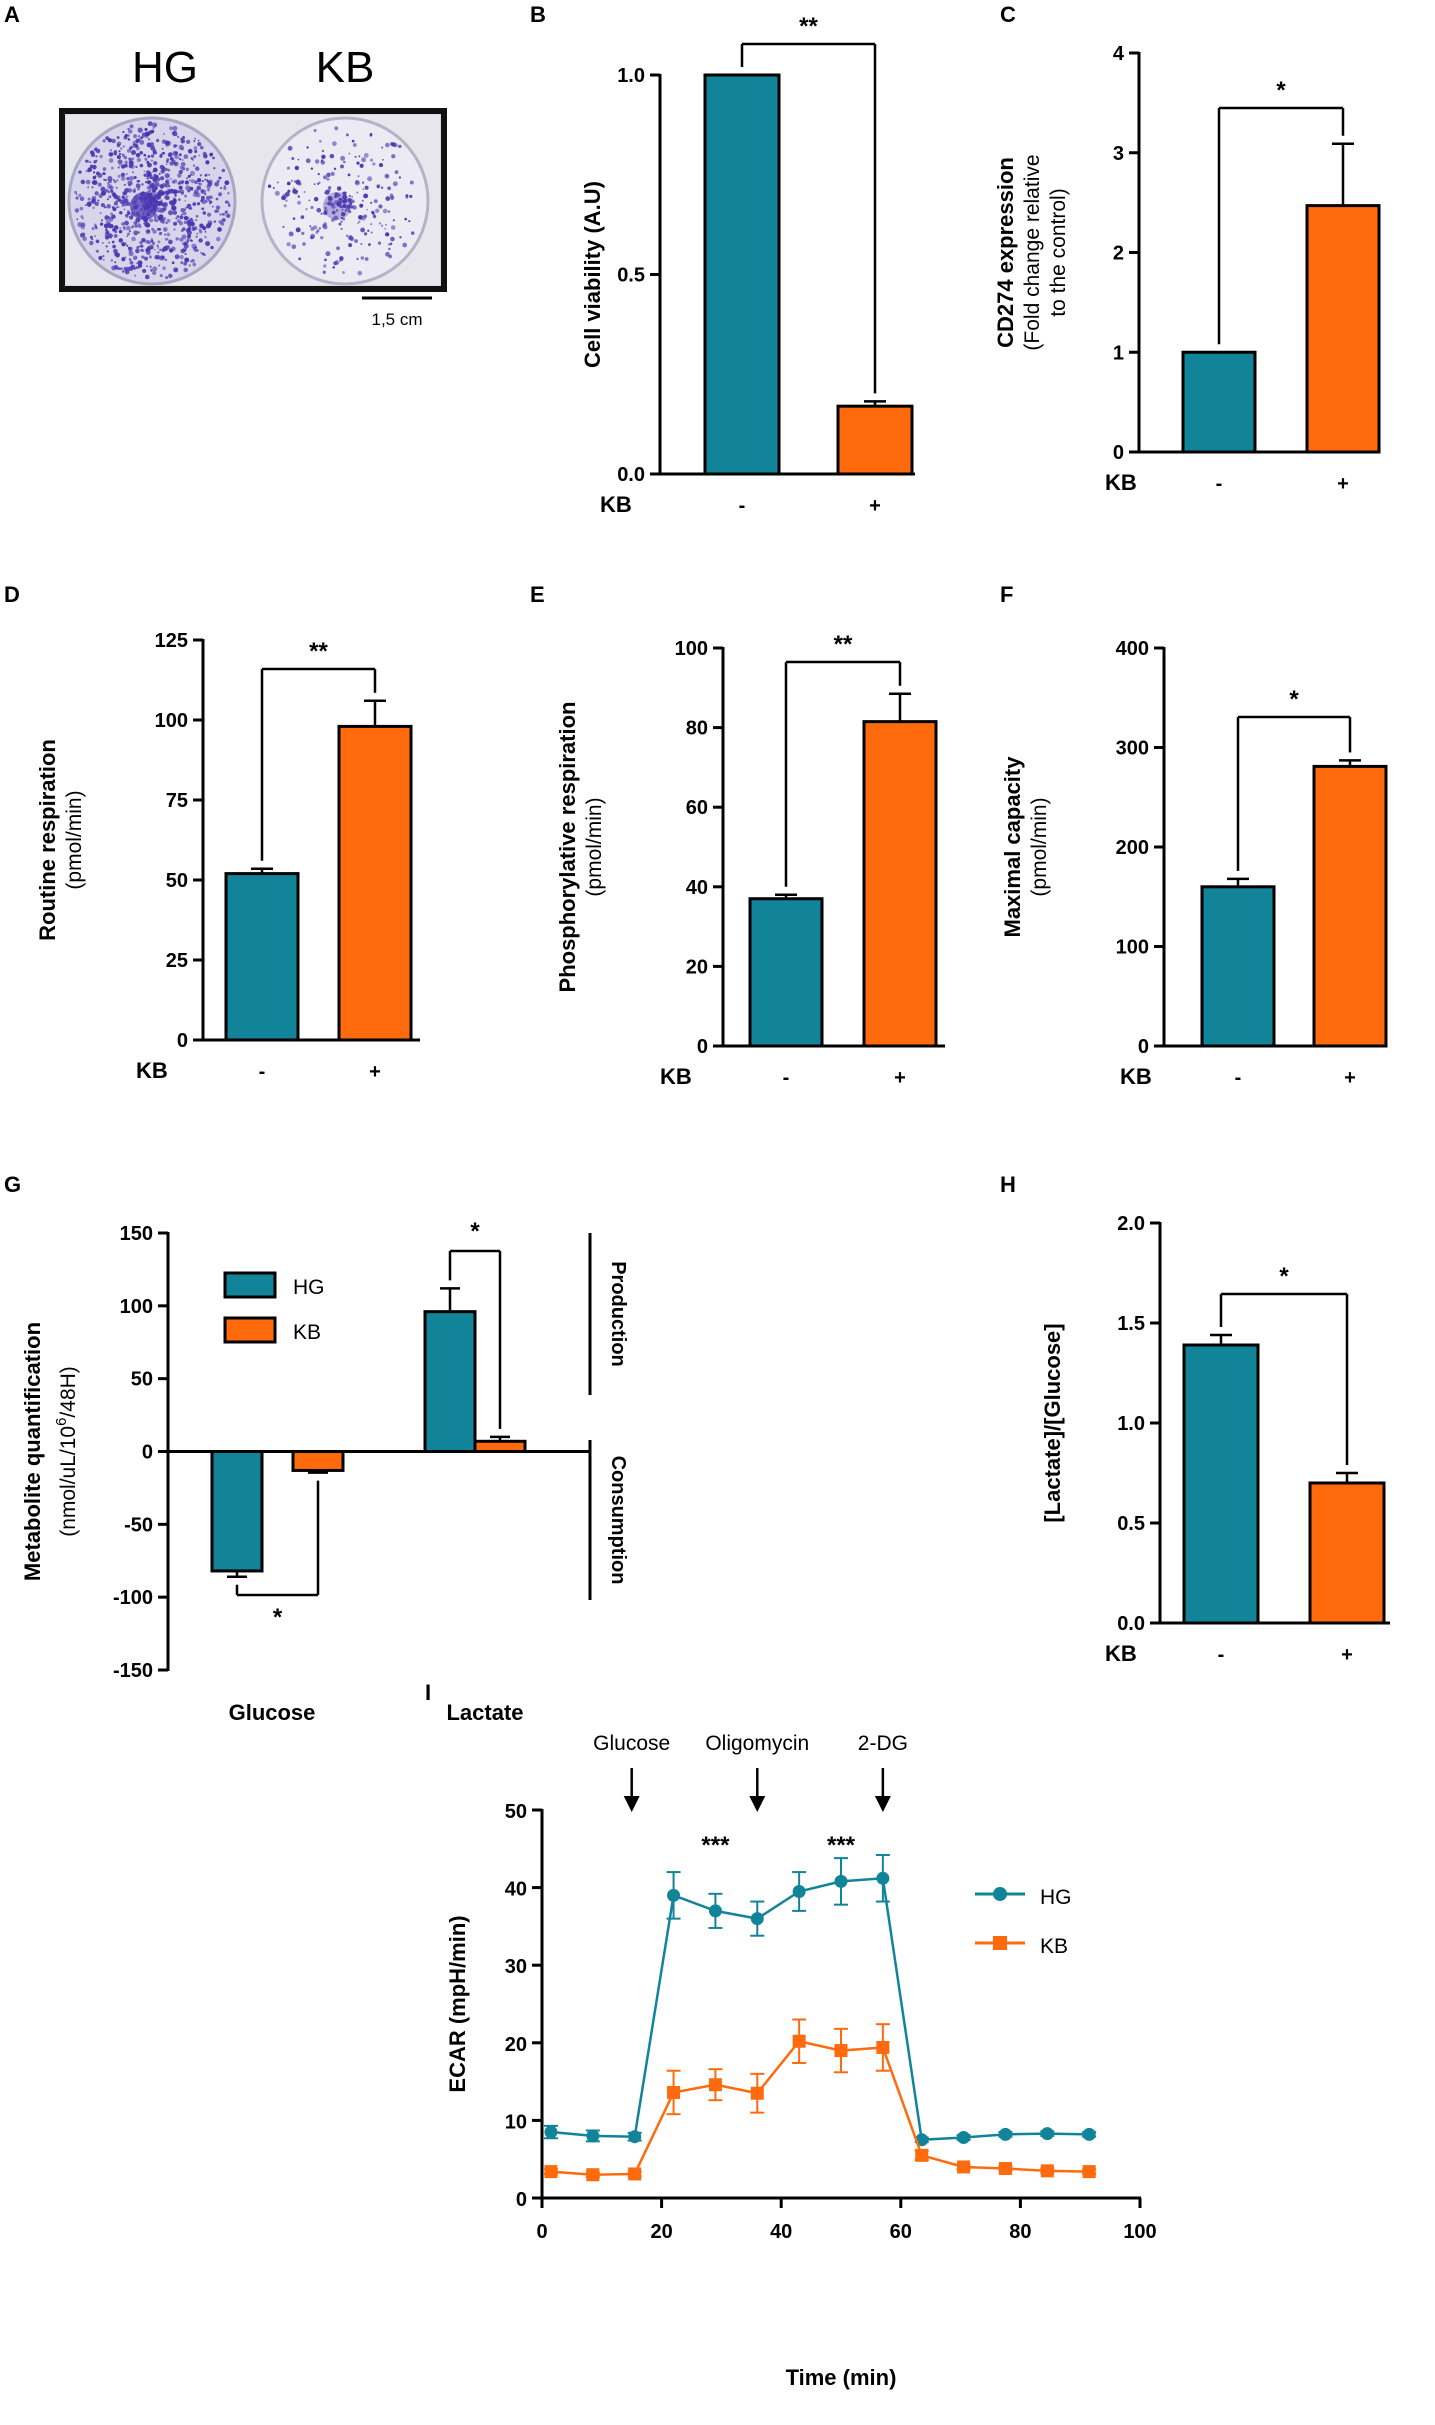 Image resolution: width=1435 pixels, height=2425 pixels. Describe the element at coordinates (786, 972) in the screenshot. I see `bar-minus` at that location.